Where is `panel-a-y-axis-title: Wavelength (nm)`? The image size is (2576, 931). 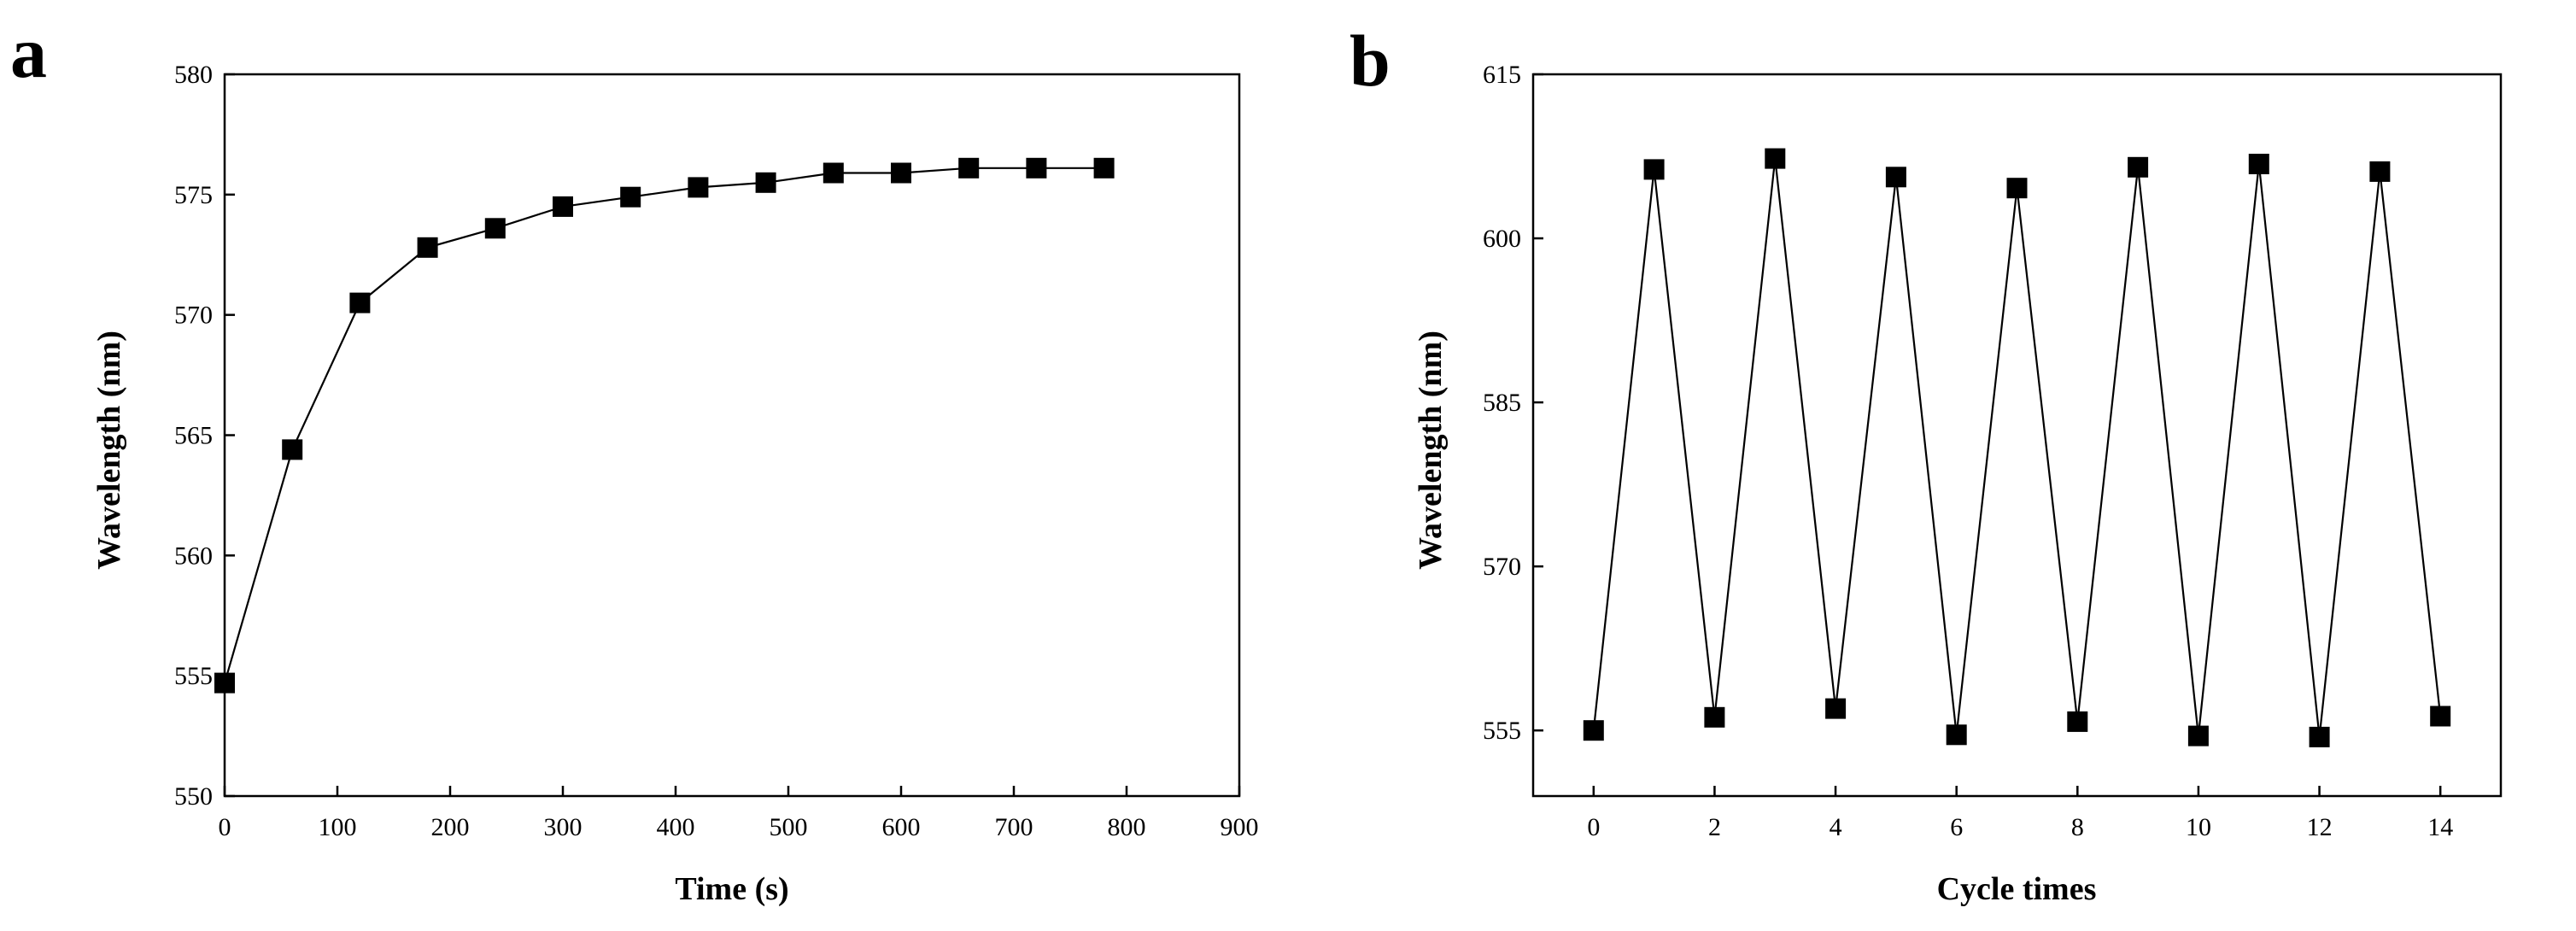 panel-a-y-axis-title: Wavelength (nm) is located at coordinates (109, 450).